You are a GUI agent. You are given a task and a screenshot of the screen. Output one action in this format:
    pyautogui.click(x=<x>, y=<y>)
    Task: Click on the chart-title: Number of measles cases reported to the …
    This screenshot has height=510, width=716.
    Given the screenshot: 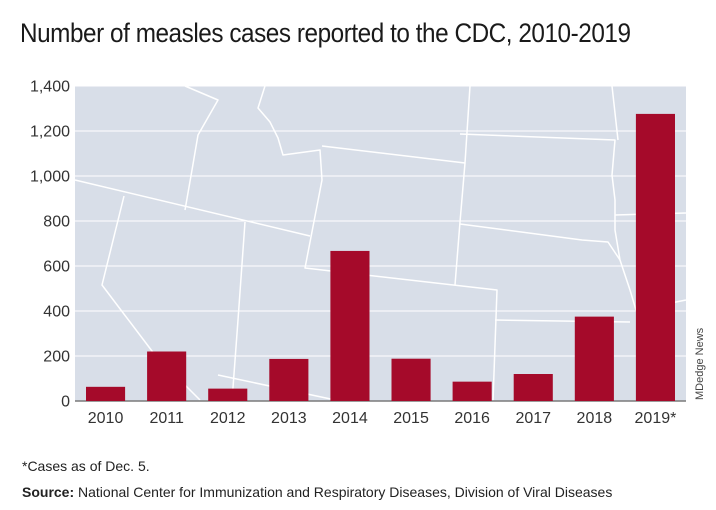 What is the action you would take?
    pyautogui.click(x=325, y=33)
    